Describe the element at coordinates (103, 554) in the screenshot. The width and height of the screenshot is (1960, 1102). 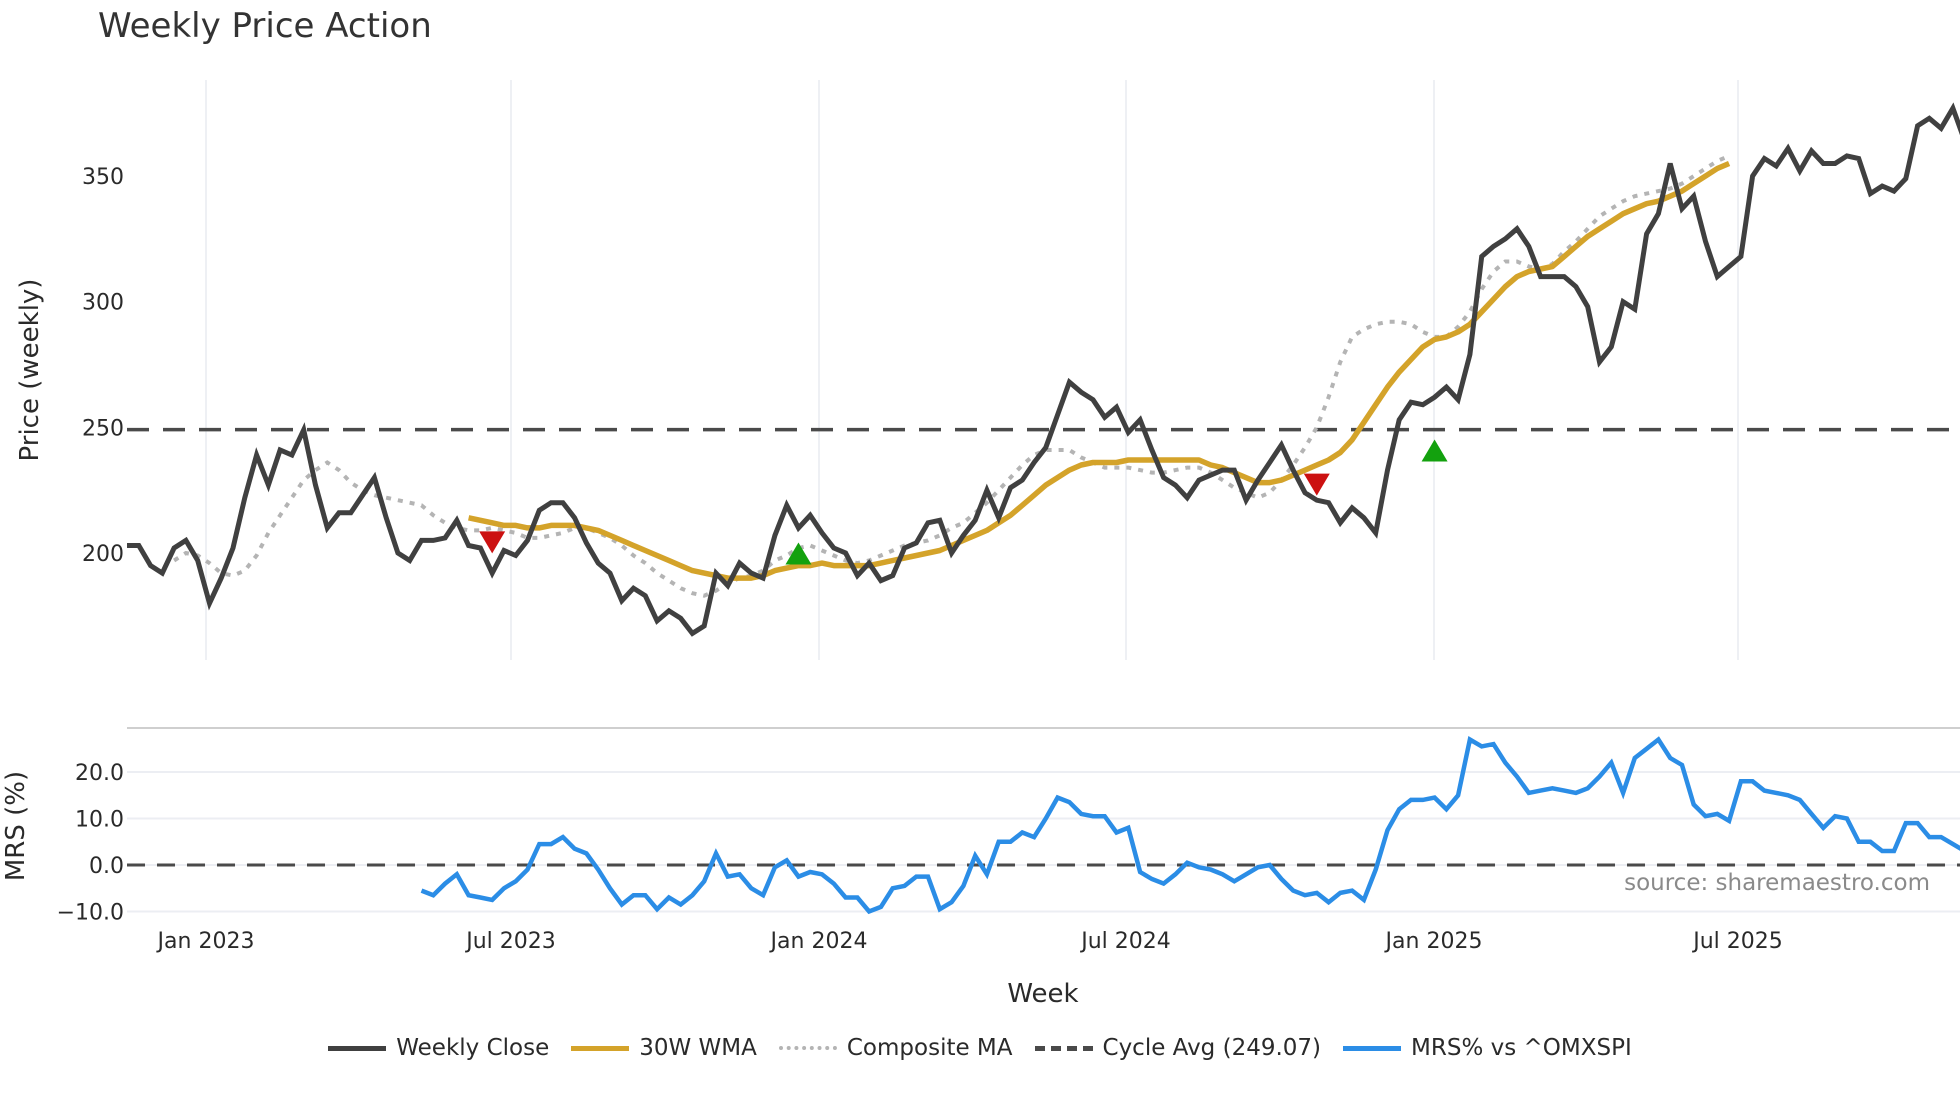
I see `price-y-tick-label: 200` at that location.